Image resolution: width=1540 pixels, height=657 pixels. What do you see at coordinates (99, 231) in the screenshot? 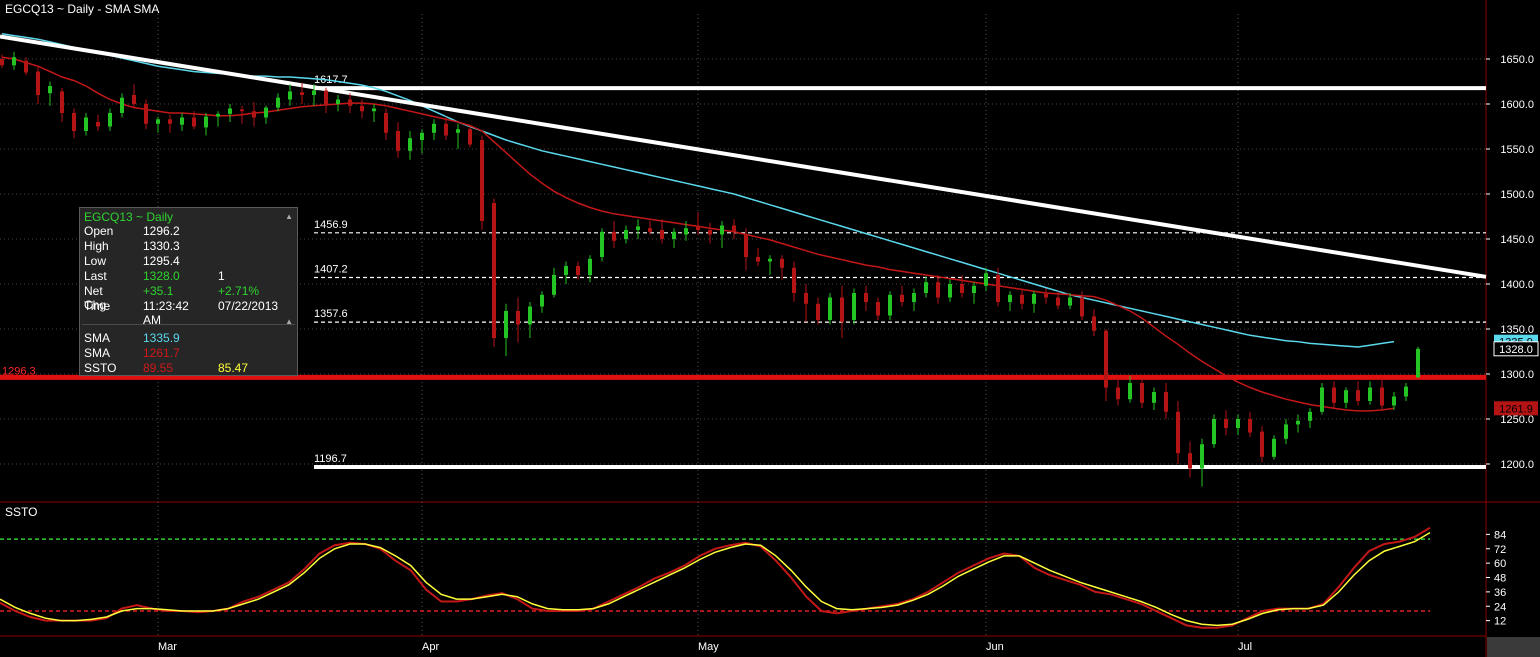
I see `info-label: Open` at bounding box center [99, 231].